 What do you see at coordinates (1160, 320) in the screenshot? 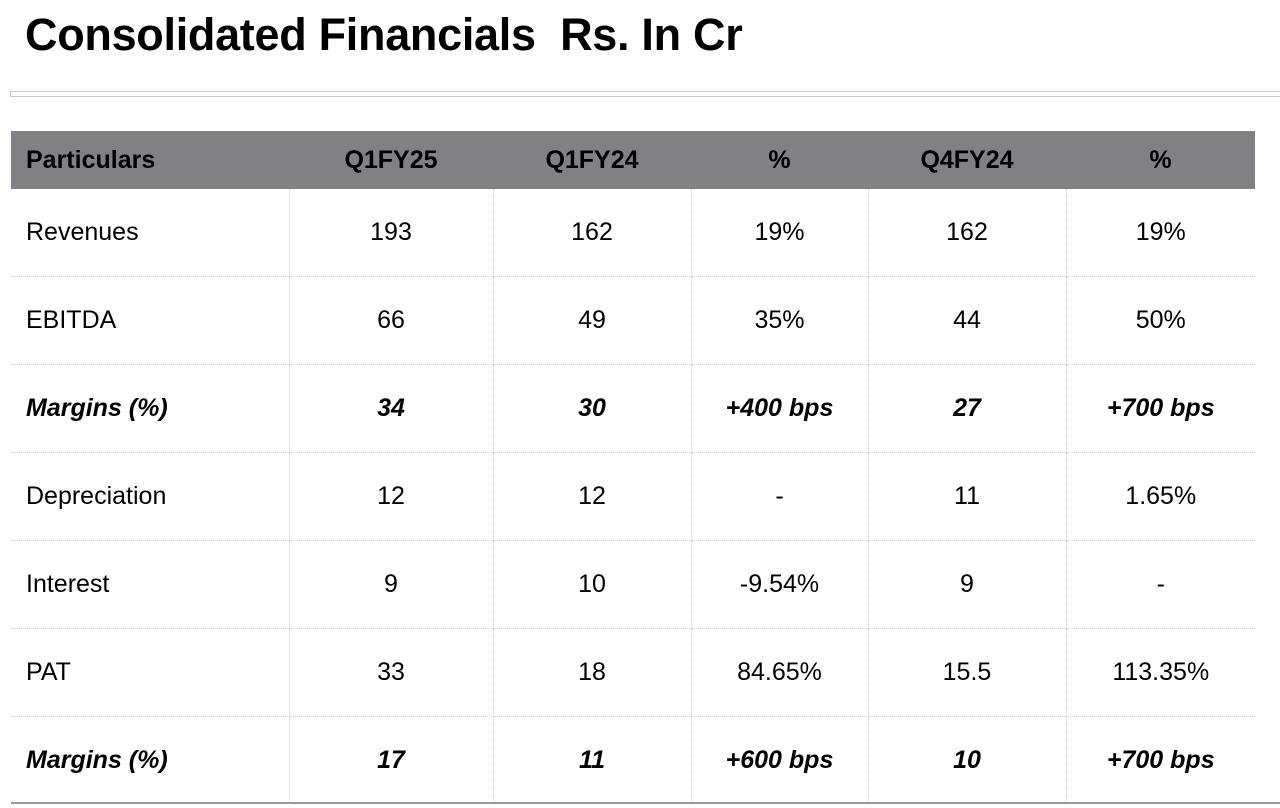
I see `cell-qoq-percent: 50%` at bounding box center [1160, 320].